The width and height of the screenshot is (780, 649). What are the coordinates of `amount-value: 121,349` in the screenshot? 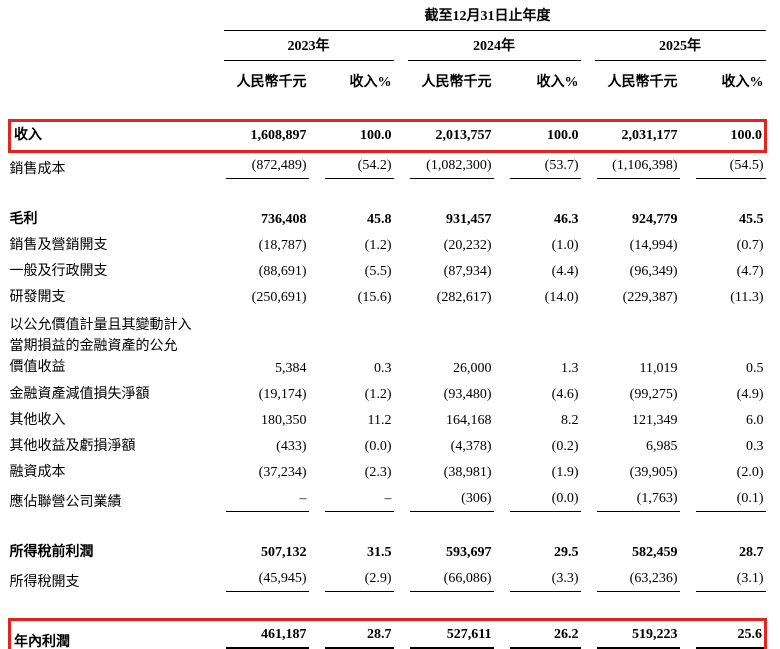 It's located at (655, 420).